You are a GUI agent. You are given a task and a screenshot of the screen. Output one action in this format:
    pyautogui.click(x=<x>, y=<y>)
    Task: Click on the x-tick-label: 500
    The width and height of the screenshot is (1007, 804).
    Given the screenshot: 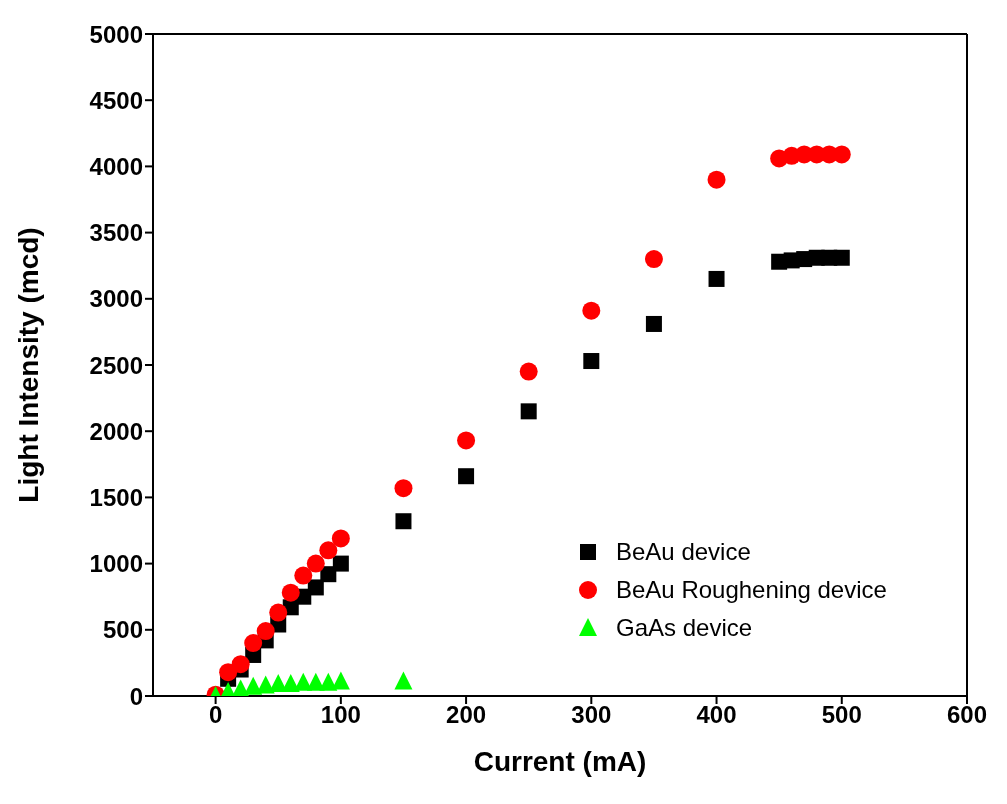 What is the action you would take?
    pyautogui.click(x=841, y=715)
    